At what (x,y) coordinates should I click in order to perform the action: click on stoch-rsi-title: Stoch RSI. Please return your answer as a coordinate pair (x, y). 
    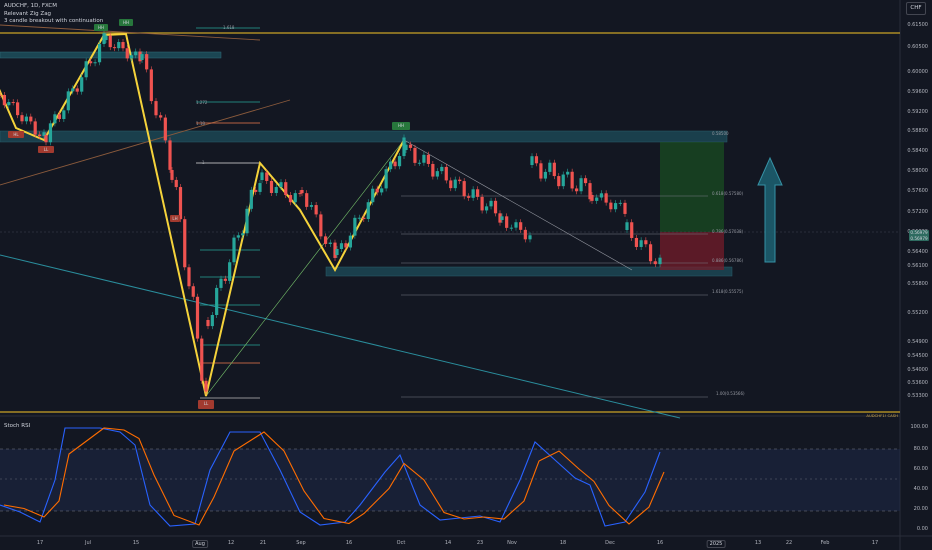
    Looking at the image, I should click on (17, 426).